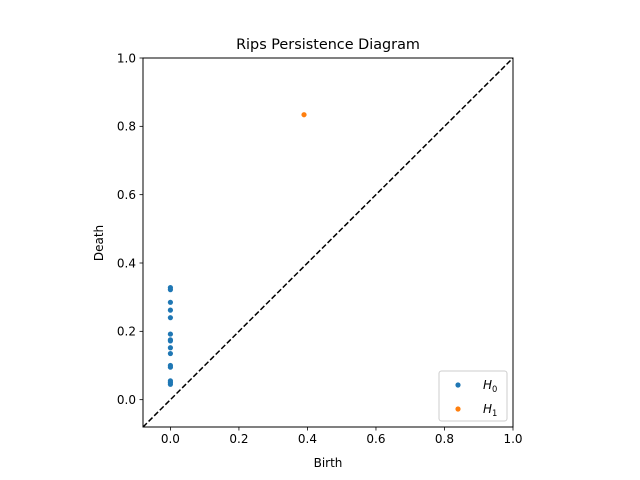  Describe the element at coordinates (494, 389) in the screenshot. I see `legend-subscript-h0: 0` at that location.